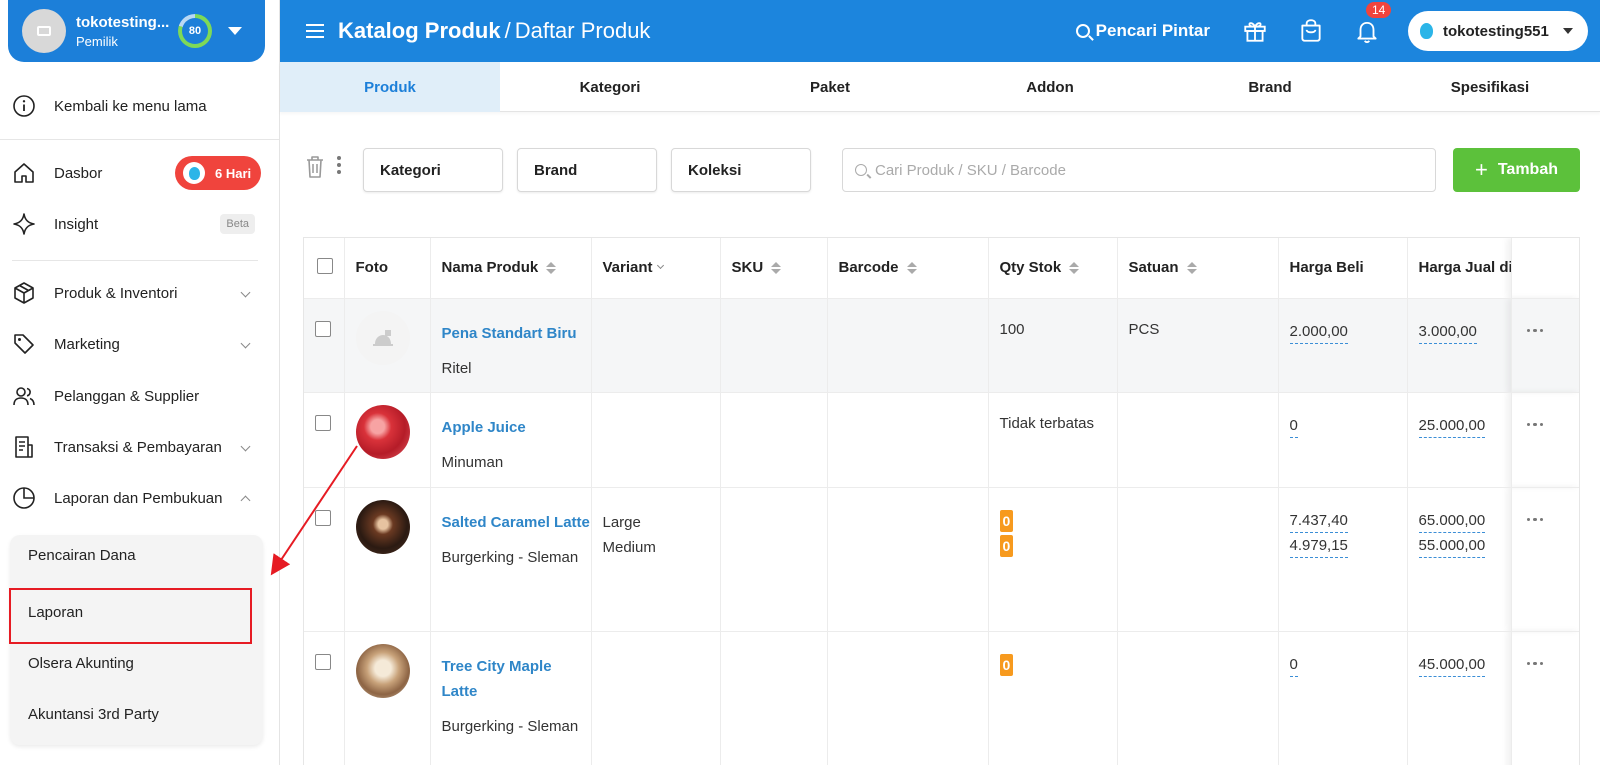  What do you see at coordinates (509, 333) in the screenshot?
I see `product-name-link: Pena Standart Biru` at bounding box center [509, 333].